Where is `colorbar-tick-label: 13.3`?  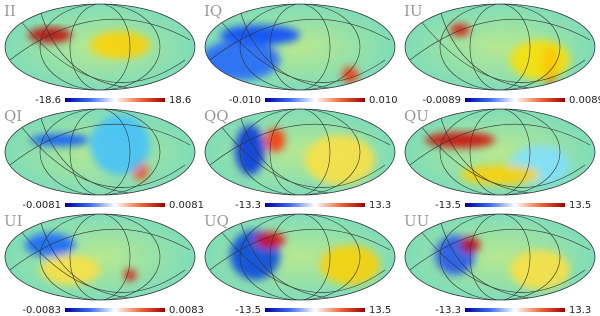 colorbar-tick-label: 13.3 is located at coordinates (580, 310).